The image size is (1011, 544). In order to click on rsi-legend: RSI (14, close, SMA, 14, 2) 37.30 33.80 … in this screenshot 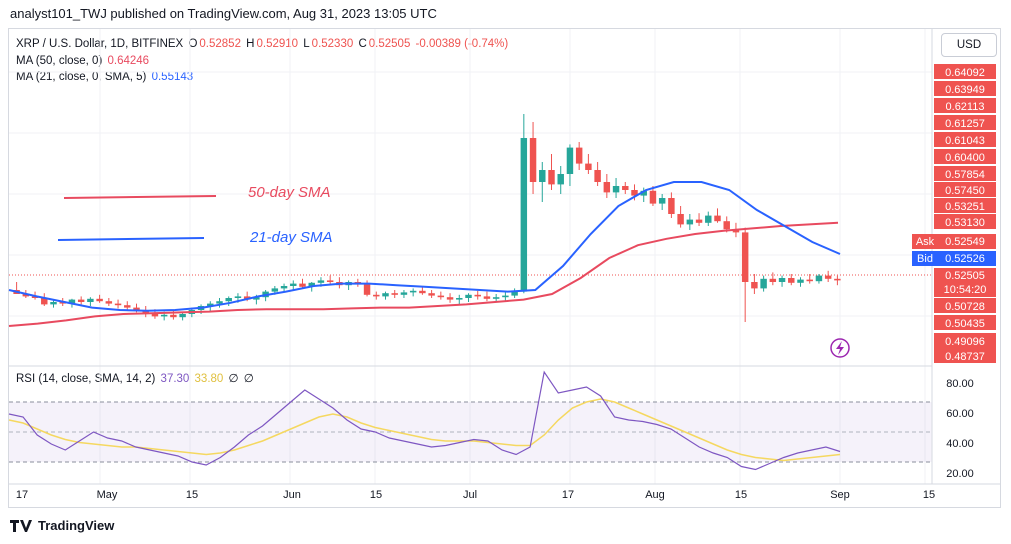, I will do `click(136, 378)`.